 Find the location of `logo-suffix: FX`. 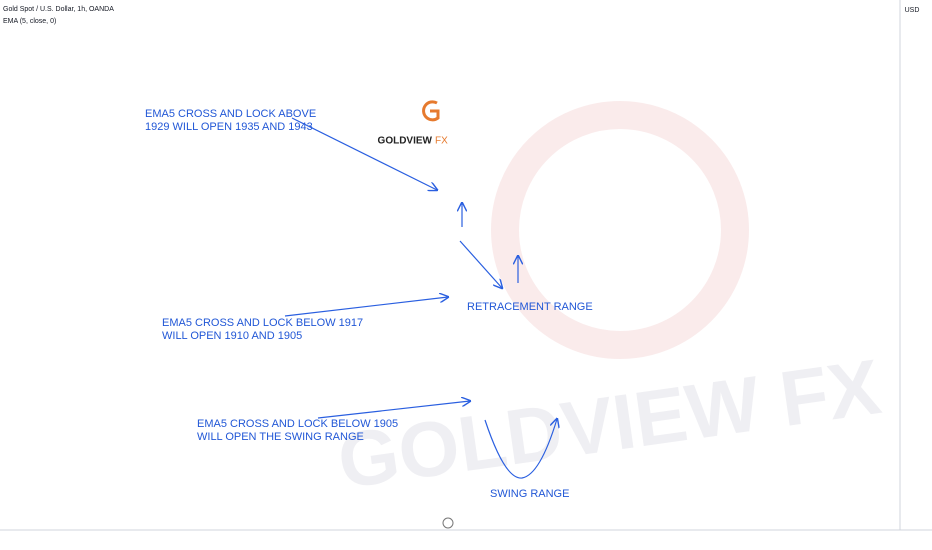

logo-suffix: FX is located at coordinates (441, 141).